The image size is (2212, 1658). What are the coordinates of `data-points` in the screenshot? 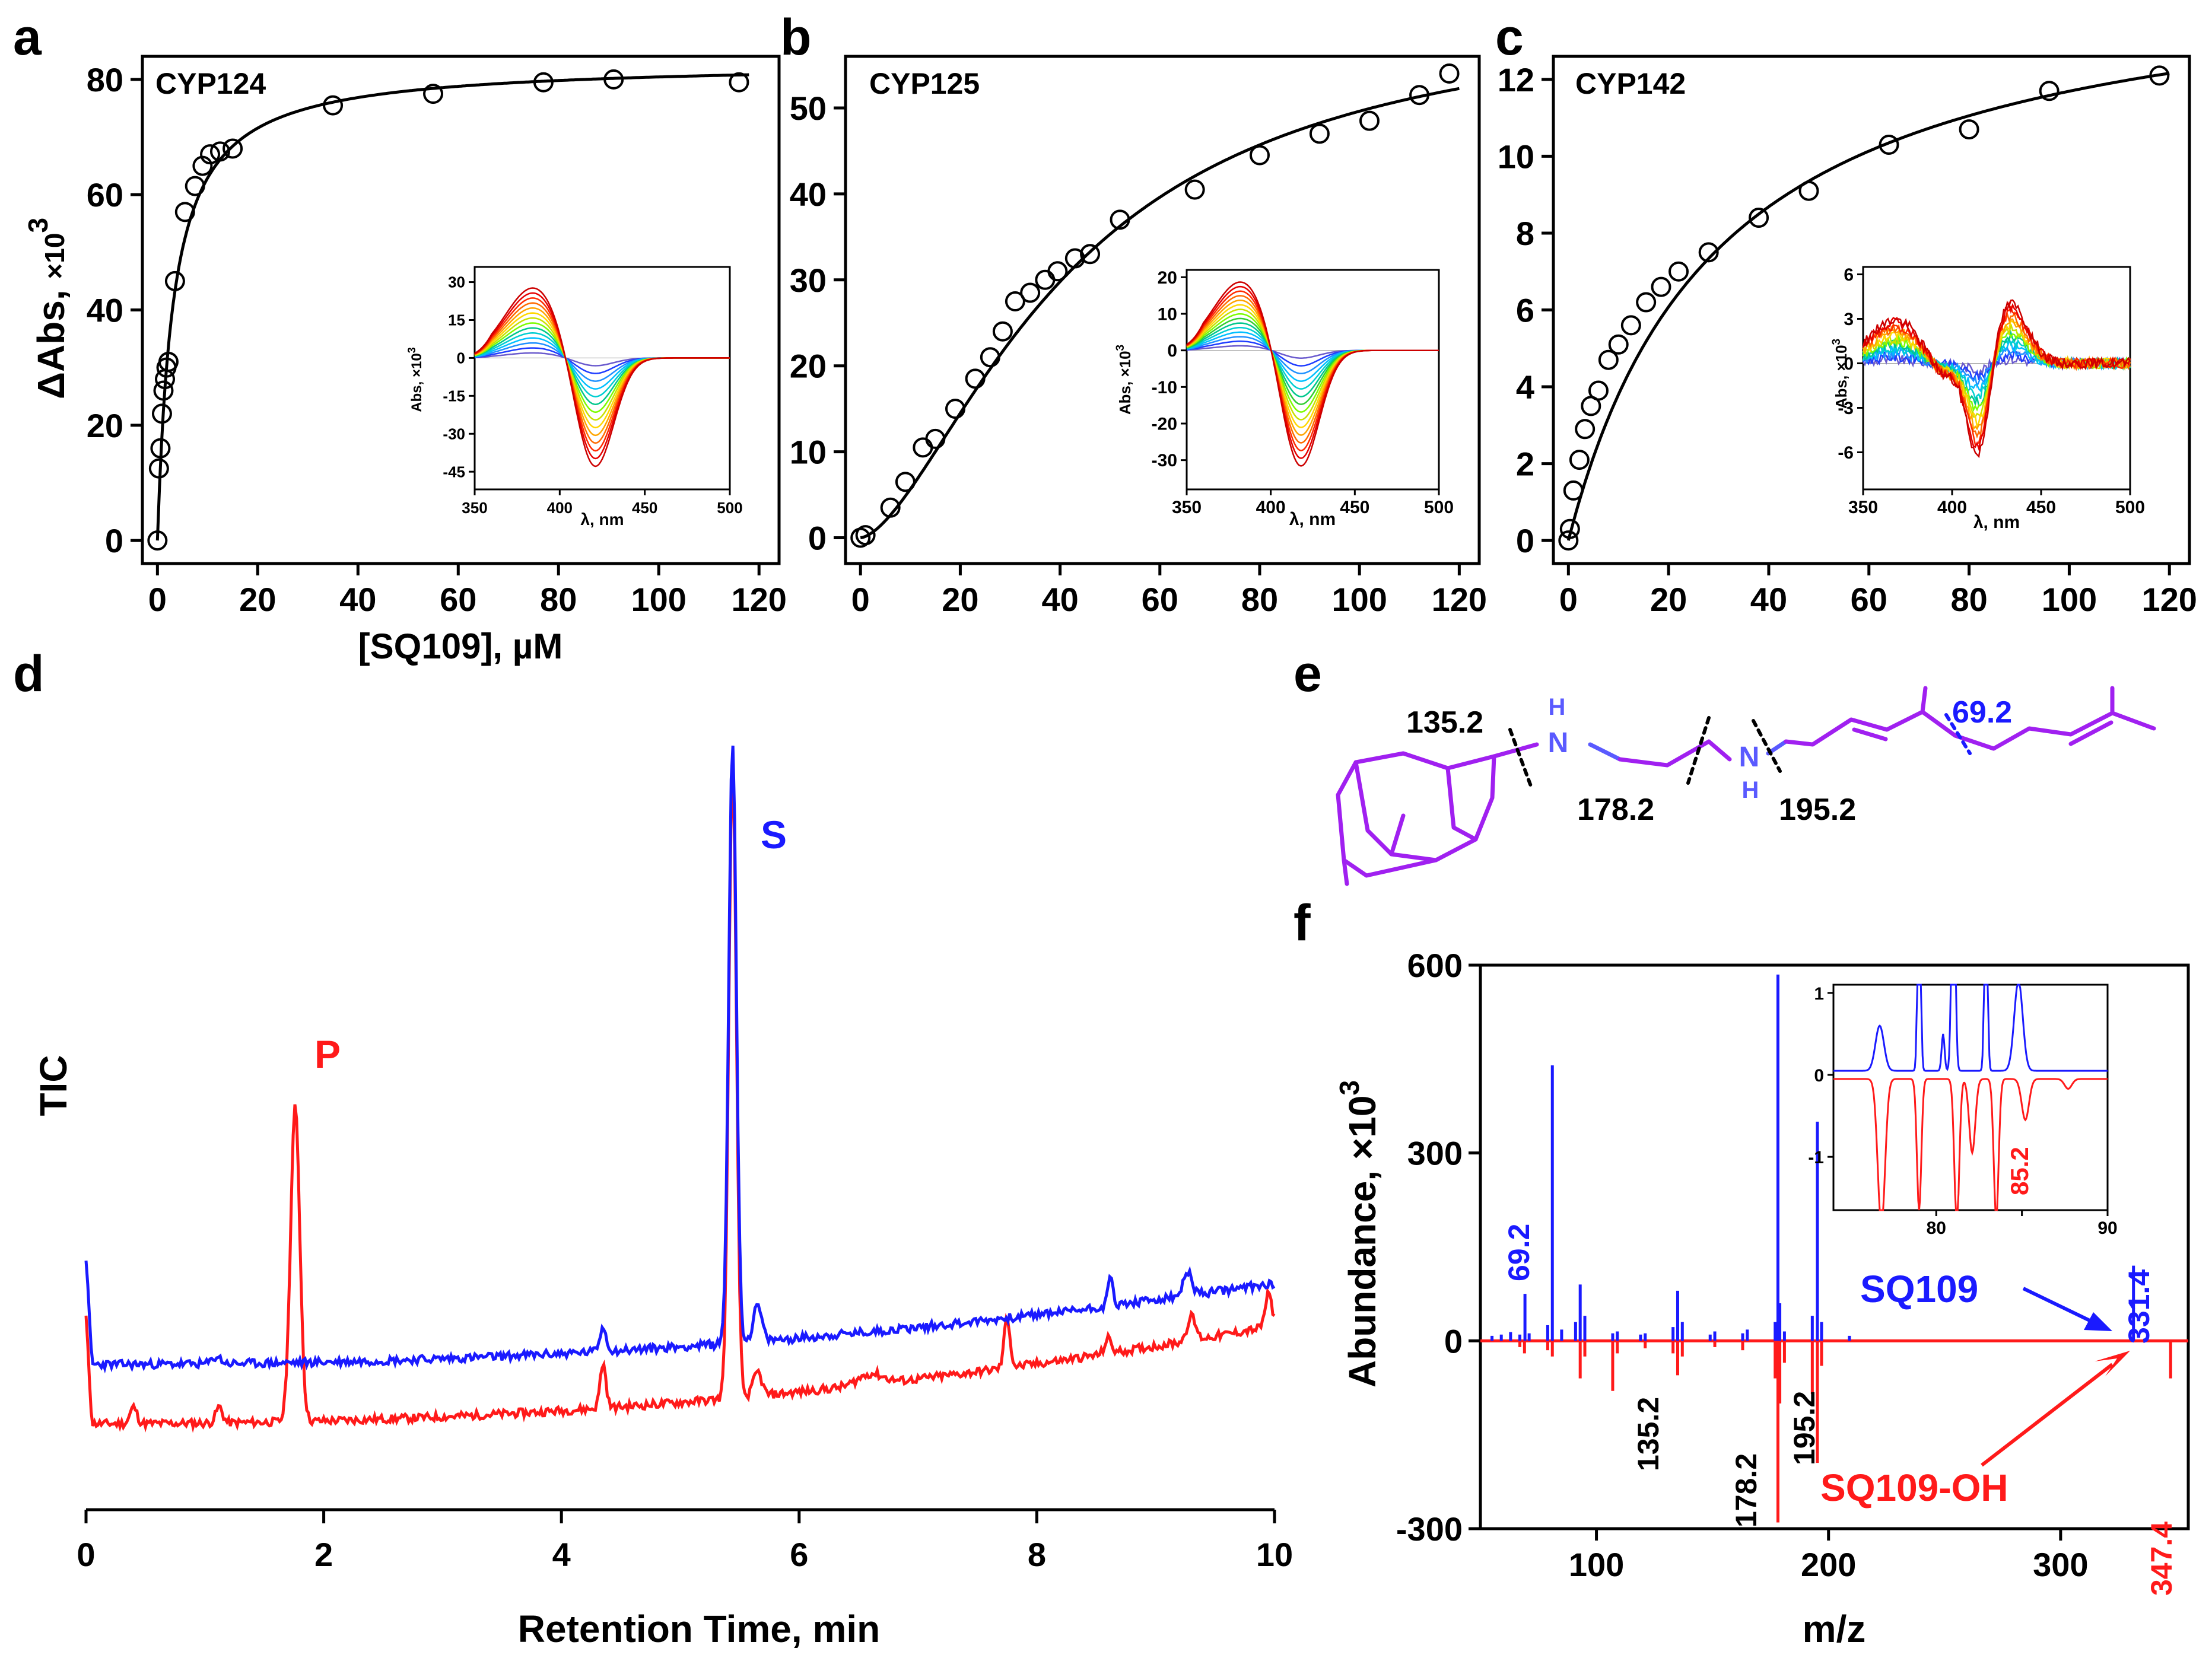 It's located at (1864, 308).